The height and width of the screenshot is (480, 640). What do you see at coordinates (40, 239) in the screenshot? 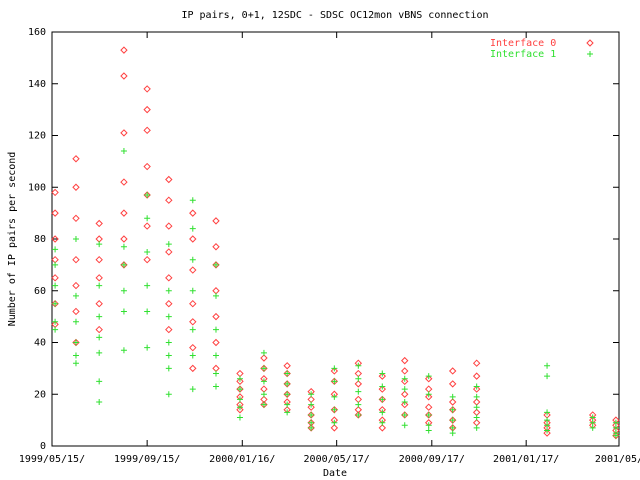
I see `y-tick-label: 80` at bounding box center [40, 239].